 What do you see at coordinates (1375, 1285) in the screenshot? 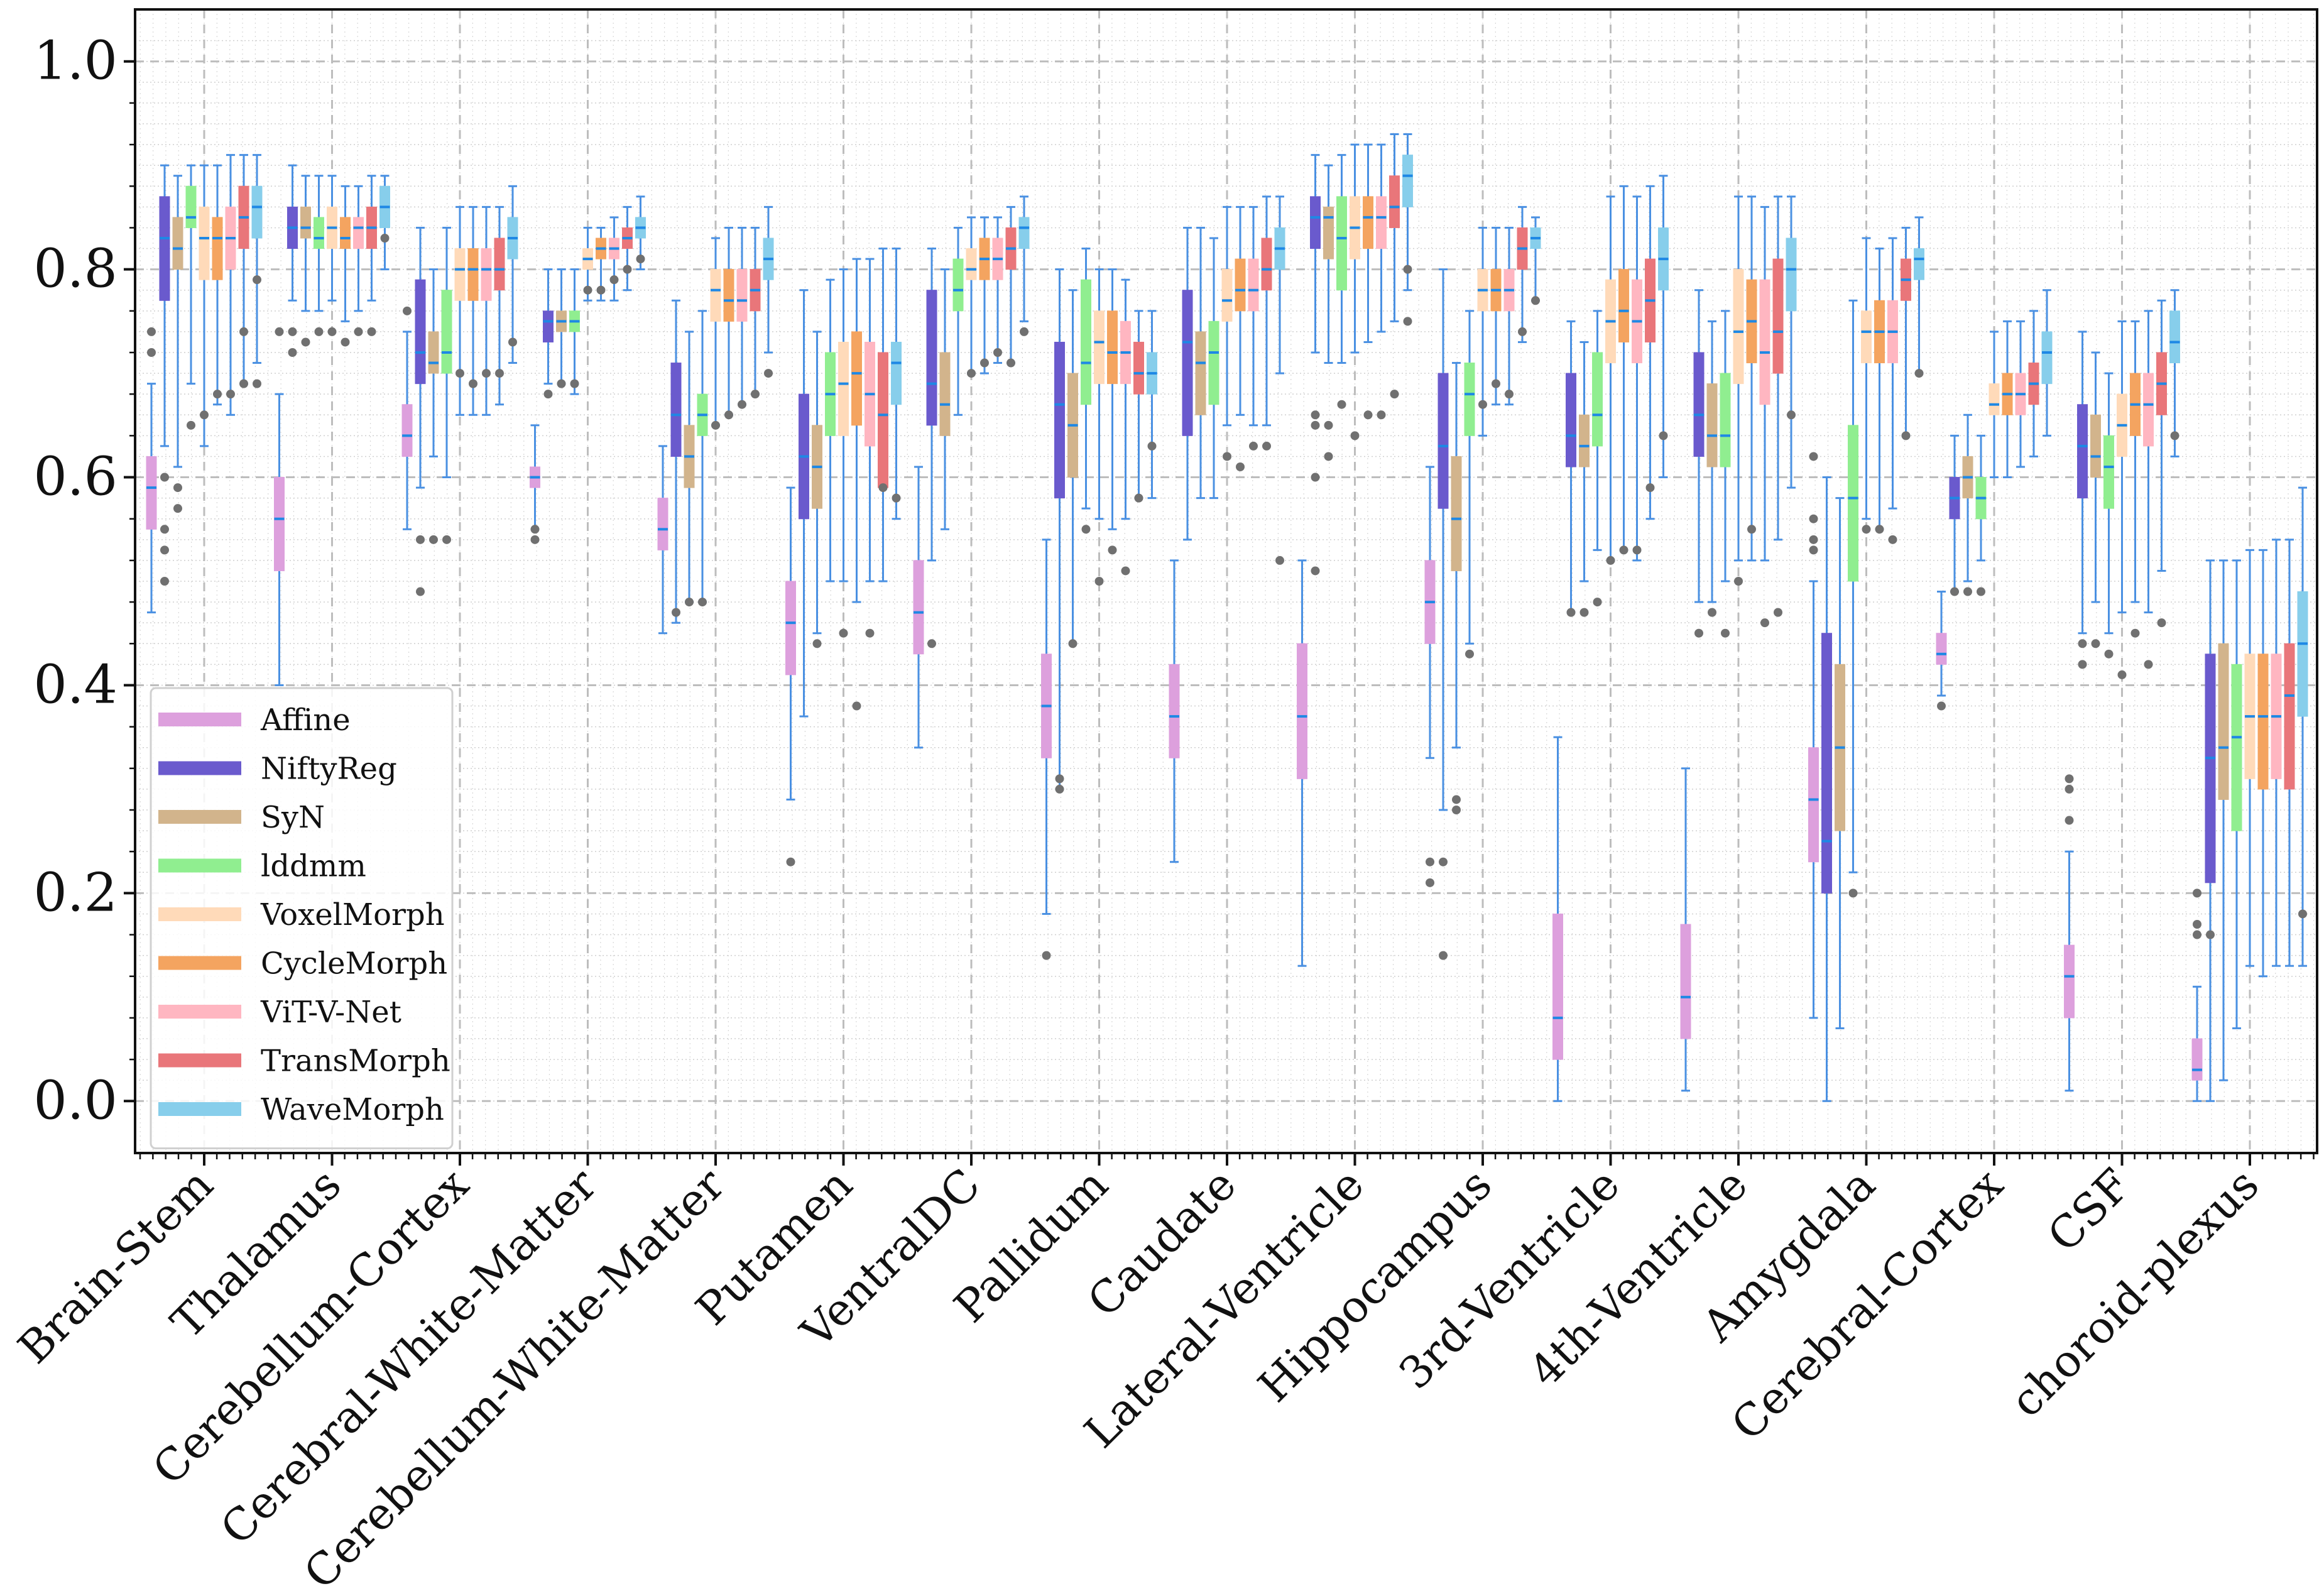
I see `x-tick-label: Hippocampus` at bounding box center [1375, 1285].